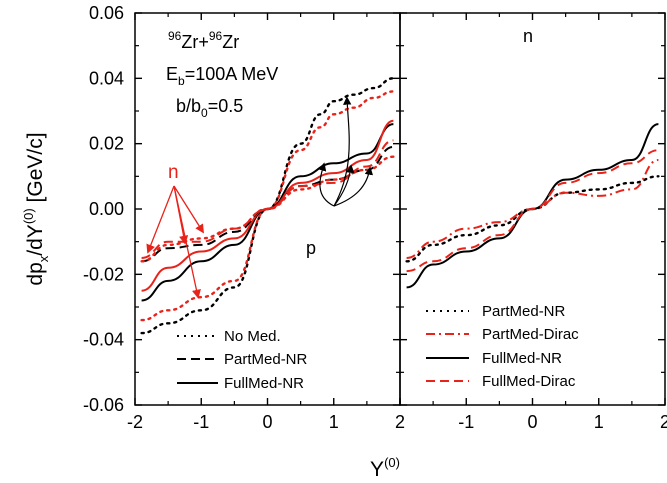  Describe the element at coordinates (106, 209) in the screenshot. I see `y-tick-label: 0.00` at that location.